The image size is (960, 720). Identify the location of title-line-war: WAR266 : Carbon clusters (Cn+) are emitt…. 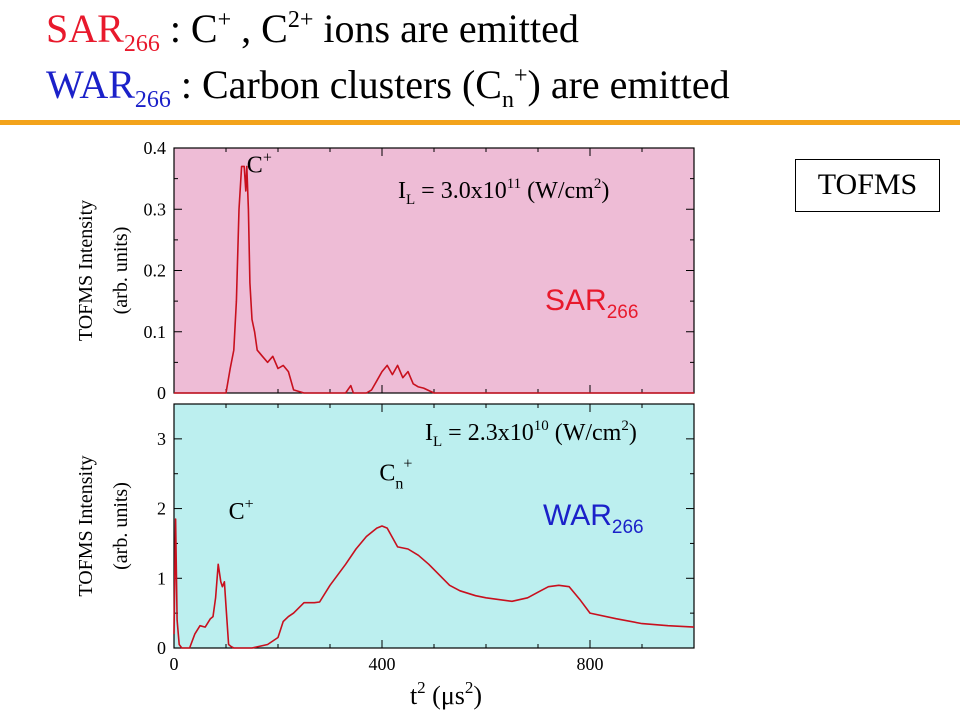
(388, 88).